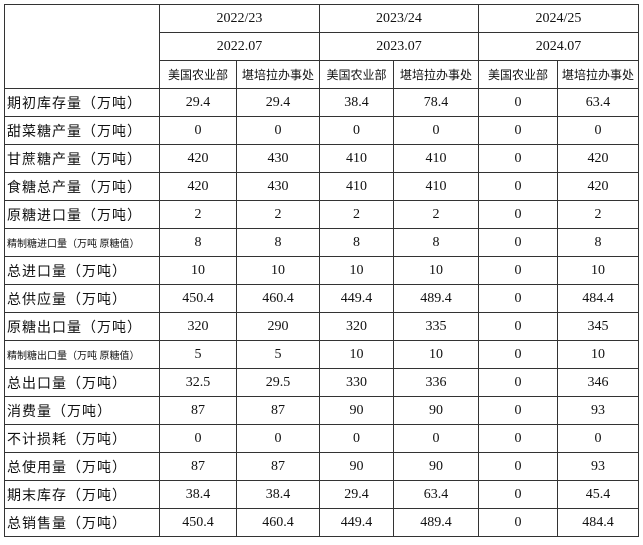  What do you see at coordinates (436, 326) in the screenshot?
I see `value-cell: 335` at bounding box center [436, 326].